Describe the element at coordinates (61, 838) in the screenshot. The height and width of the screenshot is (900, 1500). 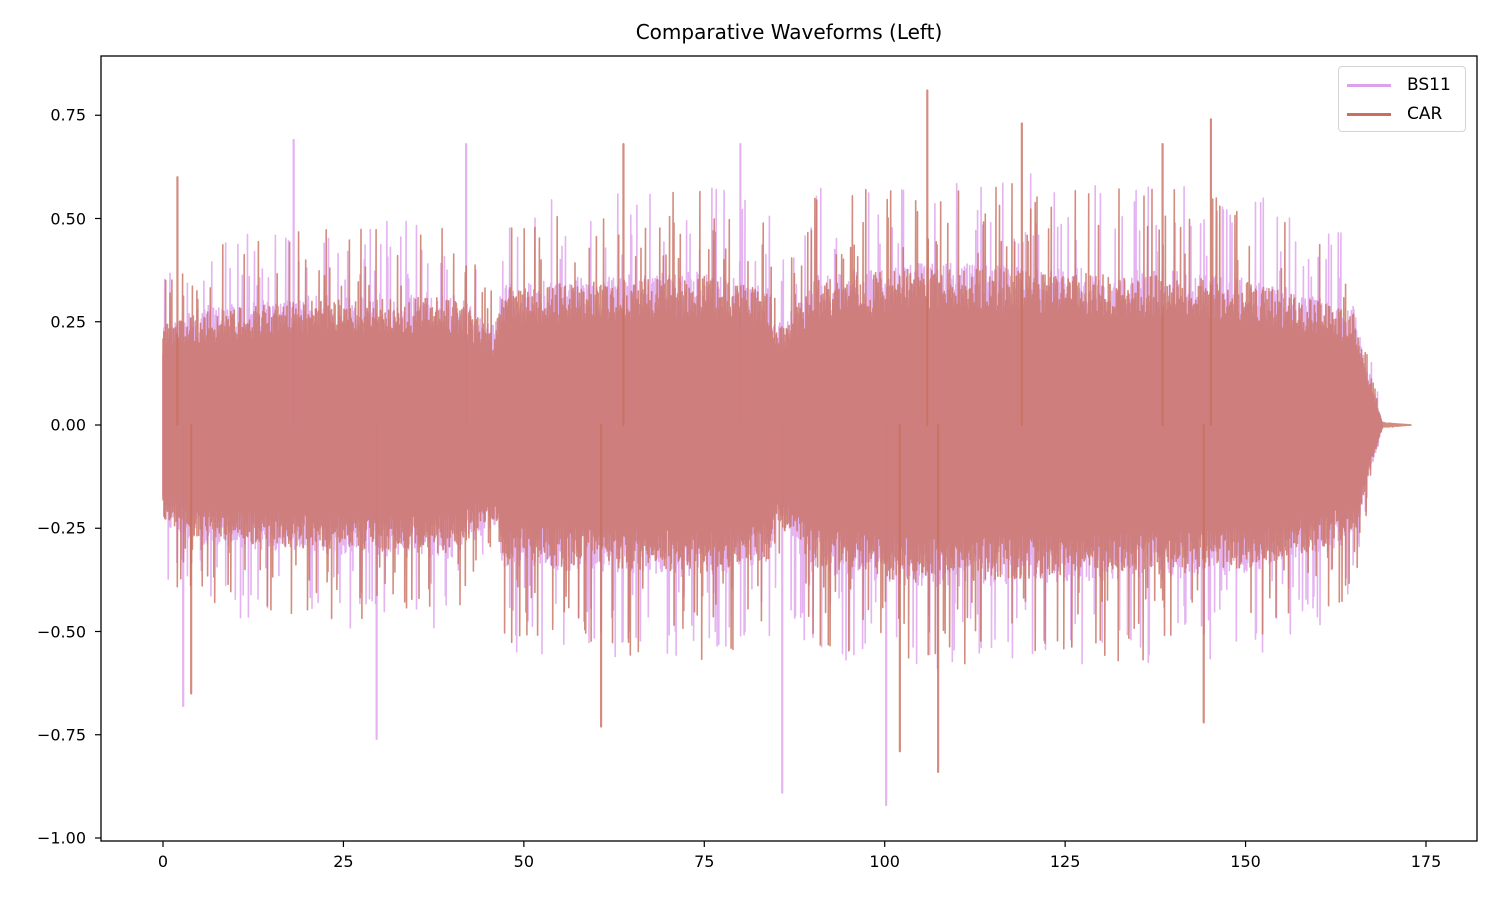
I see `y-tick-label: −1.00` at that location.